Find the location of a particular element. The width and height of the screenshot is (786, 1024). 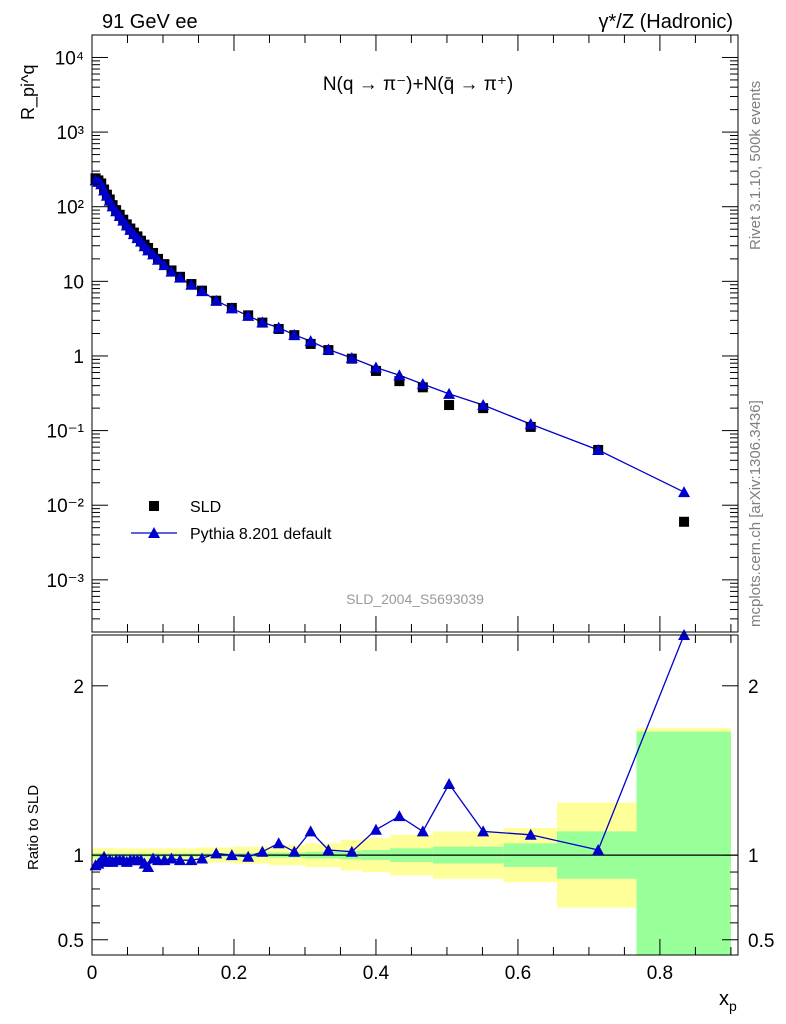

ratio-xtick-label: 0.6 is located at coordinates (518, 973).